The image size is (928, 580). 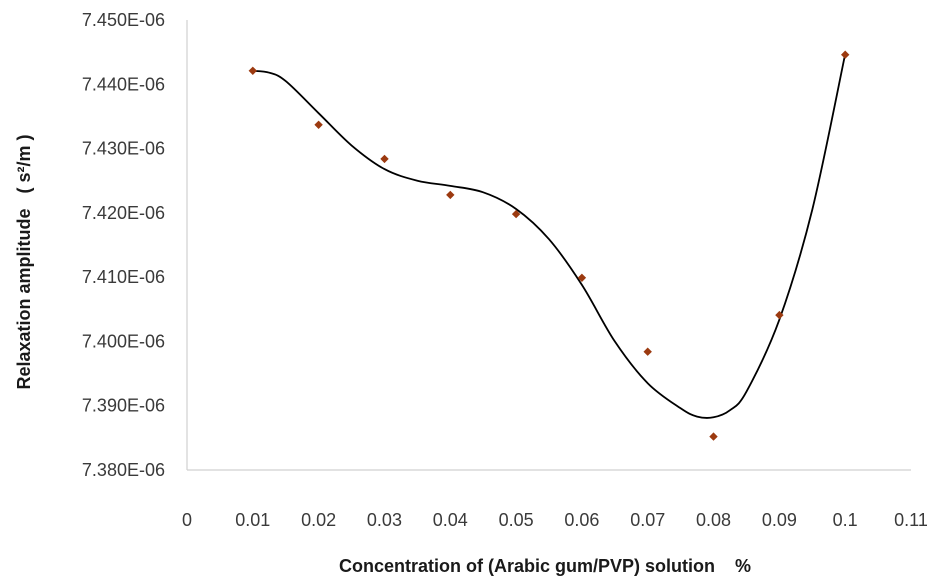 I want to click on x-tick-label: 0.06, so click(x=581, y=520).